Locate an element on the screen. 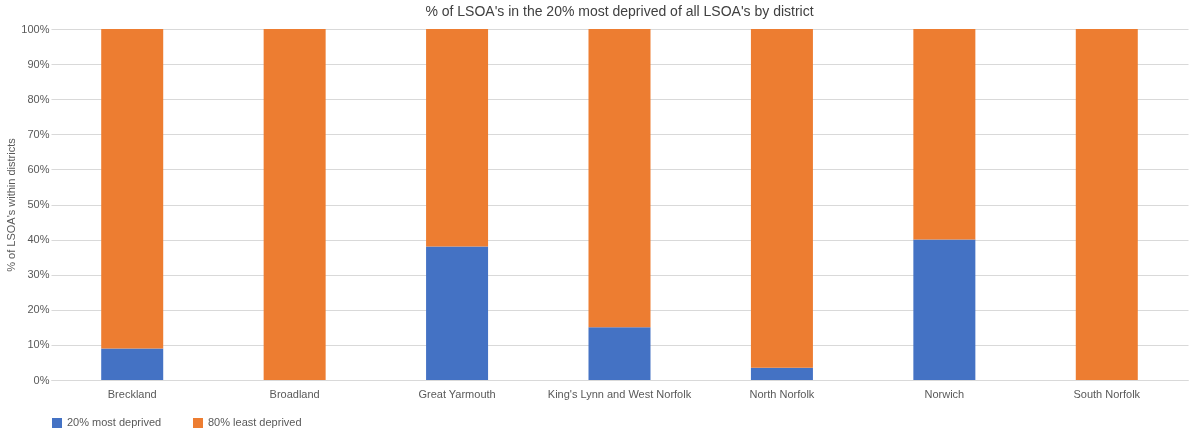 This screenshot has height=433, width=1193. legend-label: 80% least deprived is located at coordinates (255, 422).